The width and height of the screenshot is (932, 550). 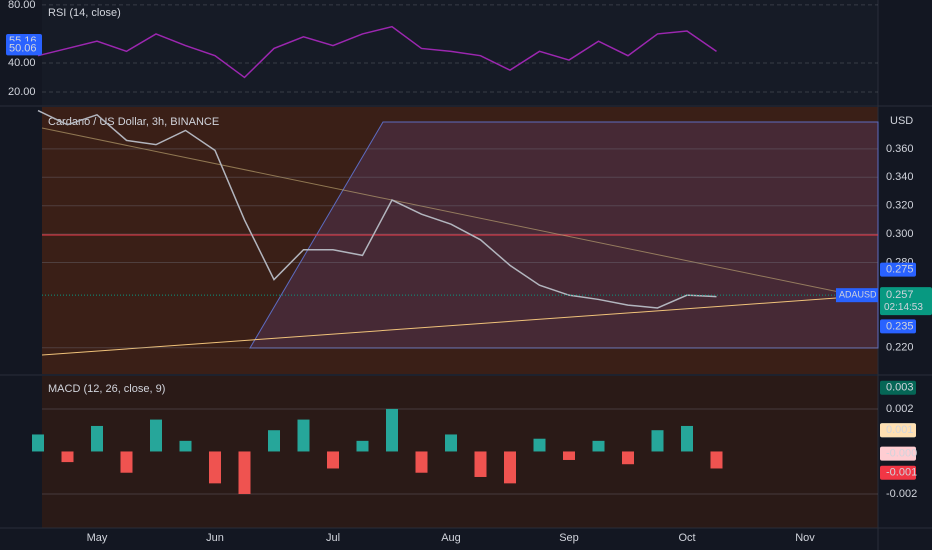 I want to click on x-tick-label: Nov, so click(x=805, y=538).